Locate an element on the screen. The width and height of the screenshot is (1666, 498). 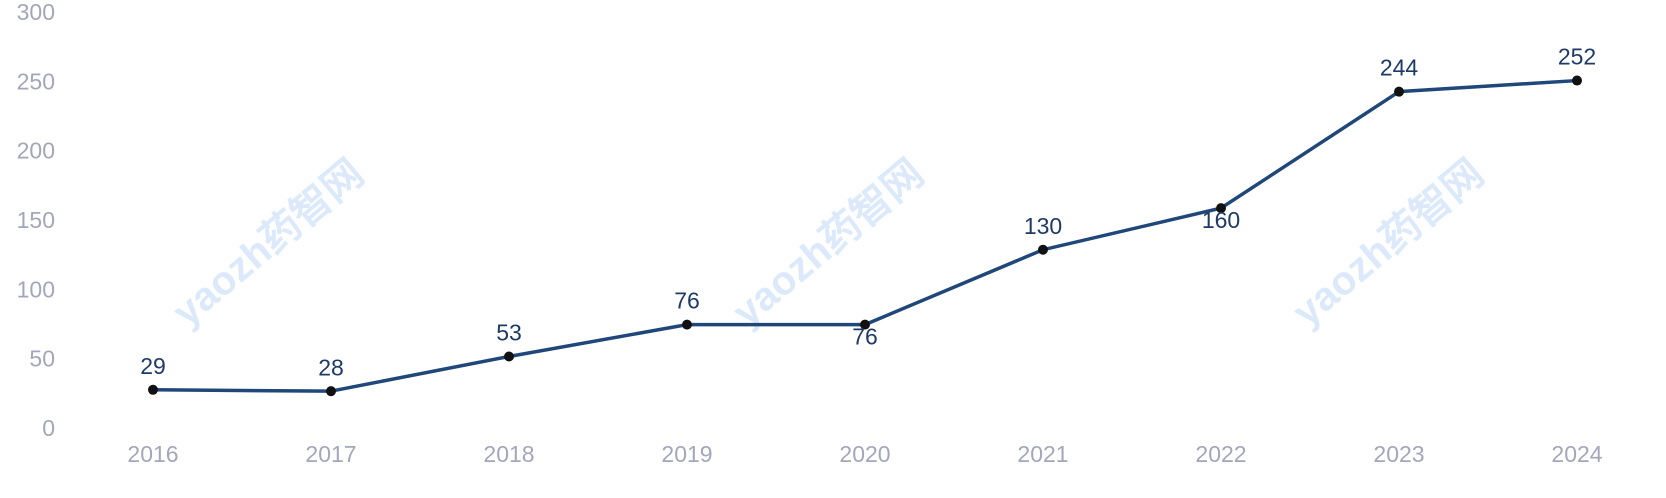
value-label: 53 is located at coordinates (509, 333).